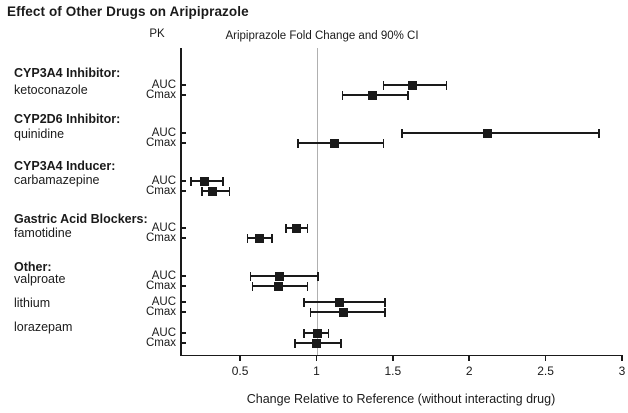 Image resolution: width=628 pixels, height=413 pixels. What do you see at coordinates (393, 371) in the screenshot?
I see `x-tick-label: 1.5` at bounding box center [393, 371].